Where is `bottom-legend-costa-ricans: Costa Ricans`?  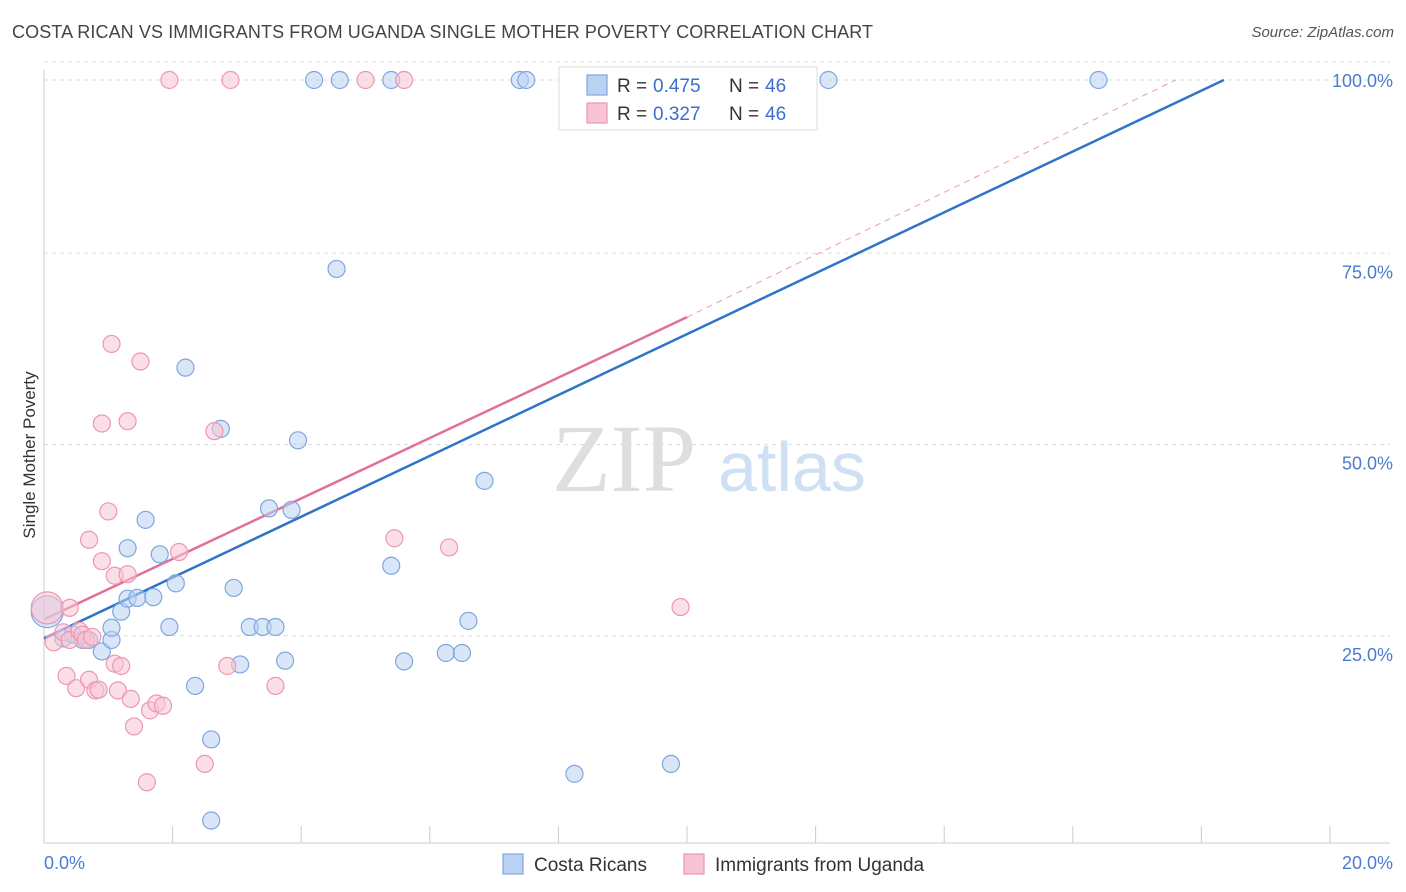 bottom-legend-costa-ricans: Costa Ricans is located at coordinates (590, 865).